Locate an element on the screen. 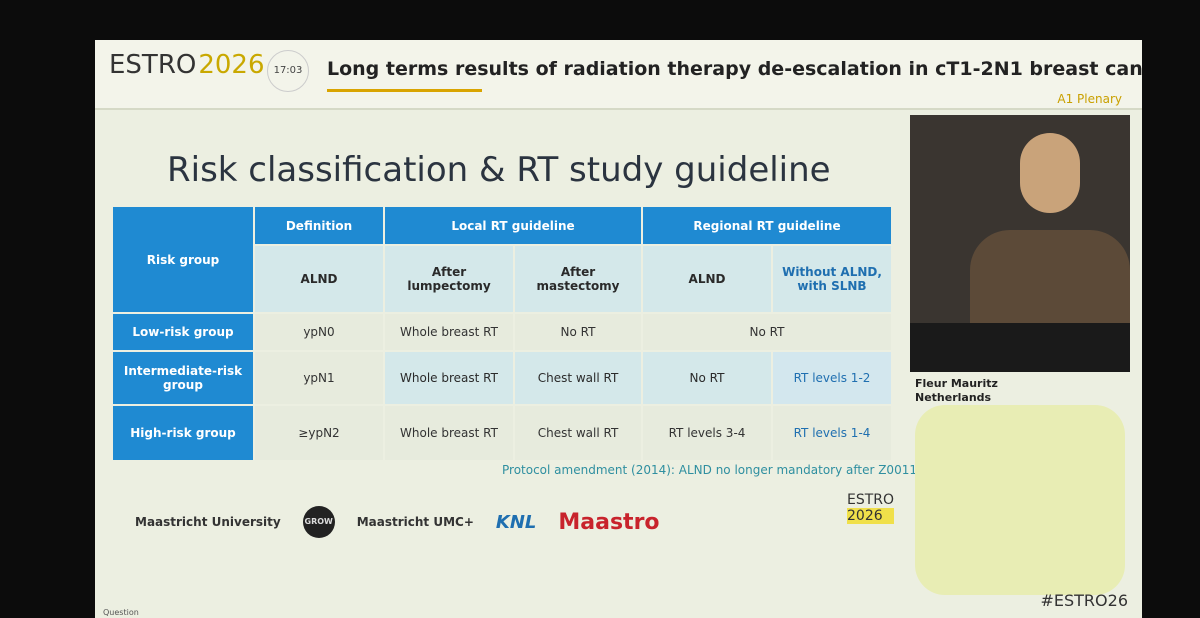  decoration is located at coordinates (1020, 500).